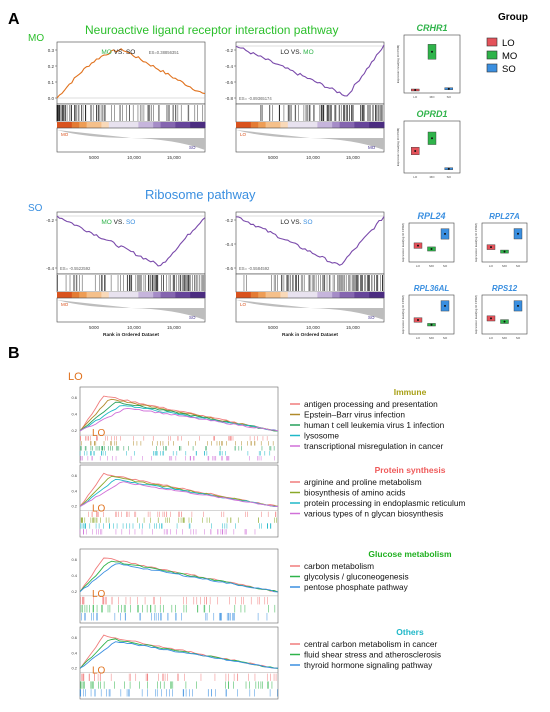  What do you see at coordinates (35, 208) in the screenshot?
I see `row-tag-so: SO` at bounding box center [35, 208].